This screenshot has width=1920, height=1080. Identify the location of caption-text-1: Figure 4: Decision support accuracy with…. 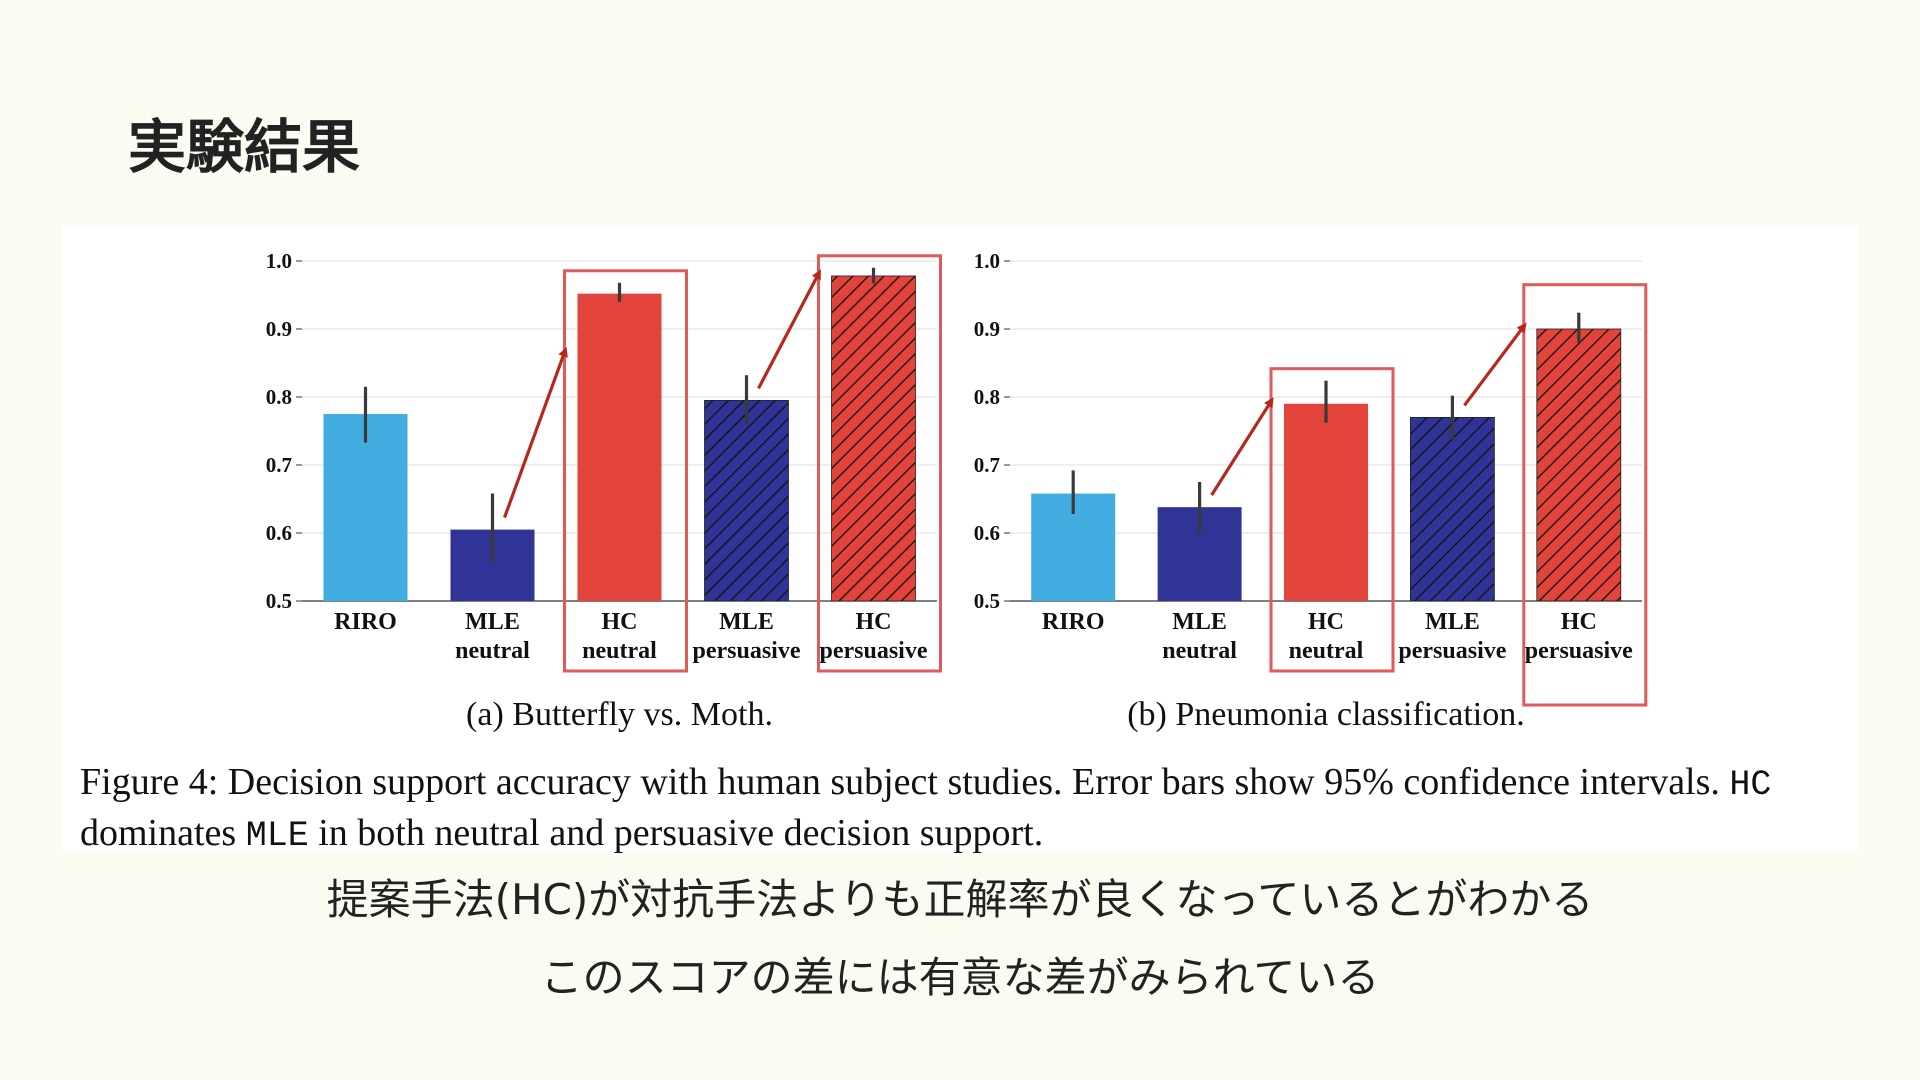
(905, 782).